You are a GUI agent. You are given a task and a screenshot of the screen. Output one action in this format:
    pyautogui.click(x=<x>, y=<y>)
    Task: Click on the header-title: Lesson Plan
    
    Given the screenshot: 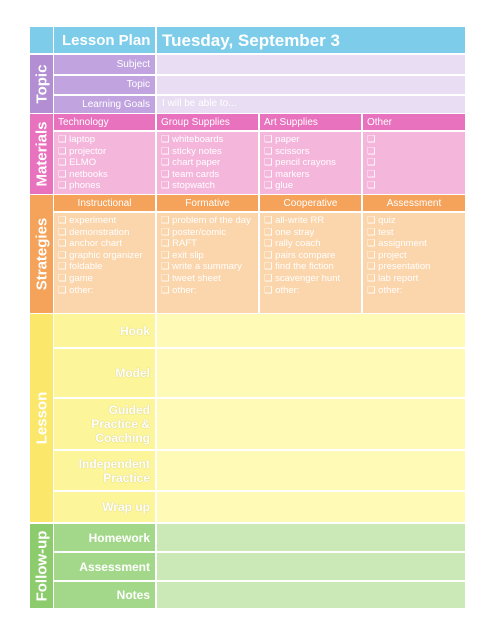 What is the action you would take?
    pyautogui.click(x=106, y=40)
    